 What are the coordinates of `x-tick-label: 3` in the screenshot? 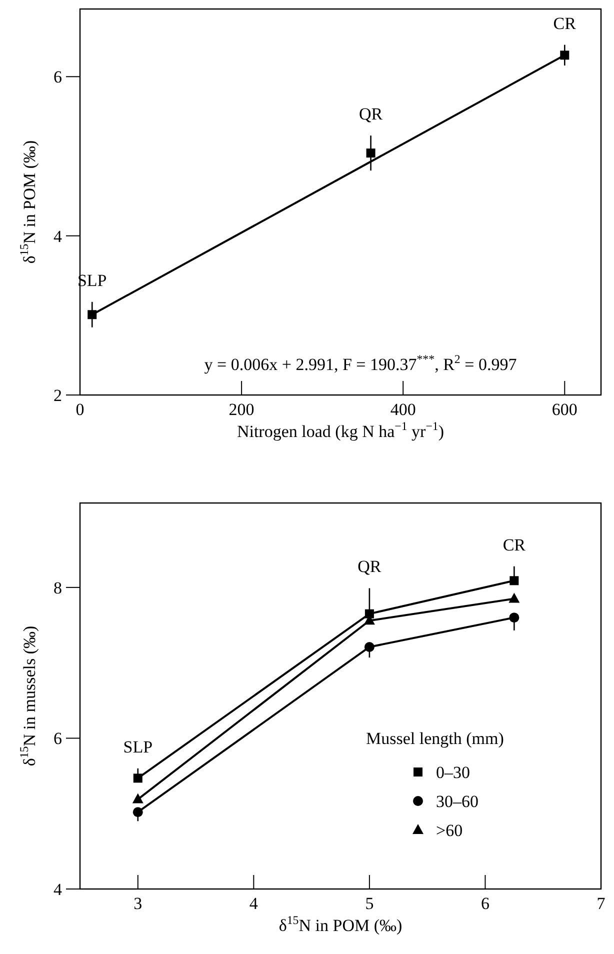 It's located at (138, 903).